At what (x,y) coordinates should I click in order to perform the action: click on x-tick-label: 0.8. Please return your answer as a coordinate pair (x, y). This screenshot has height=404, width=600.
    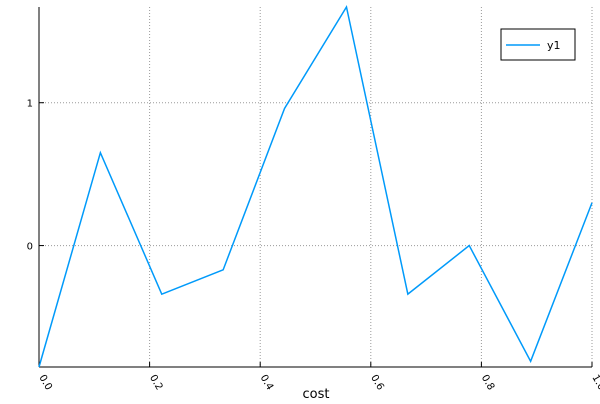
    Looking at the image, I should click on (487, 382).